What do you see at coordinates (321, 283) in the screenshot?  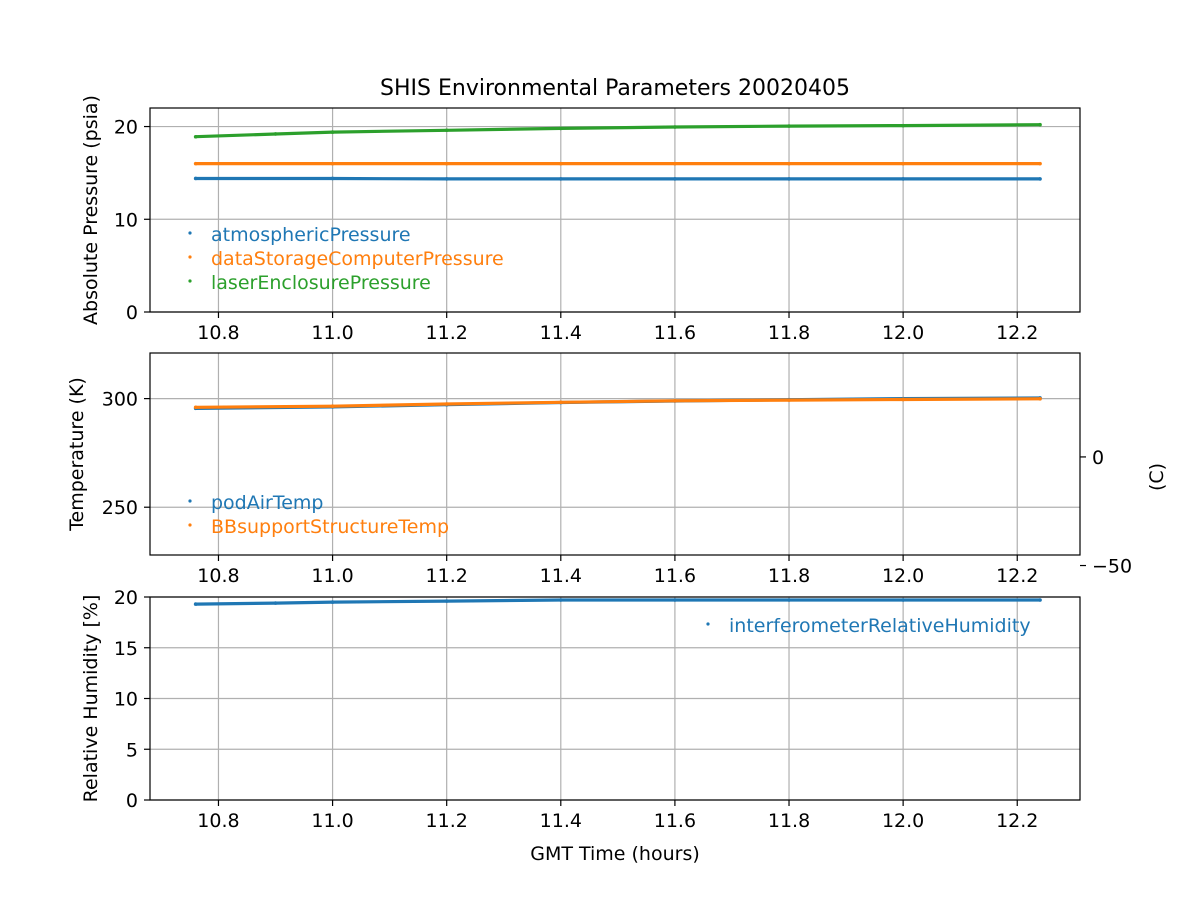 I see `legend-label: laserEnclosurePressure` at bounding box center [321, 283].